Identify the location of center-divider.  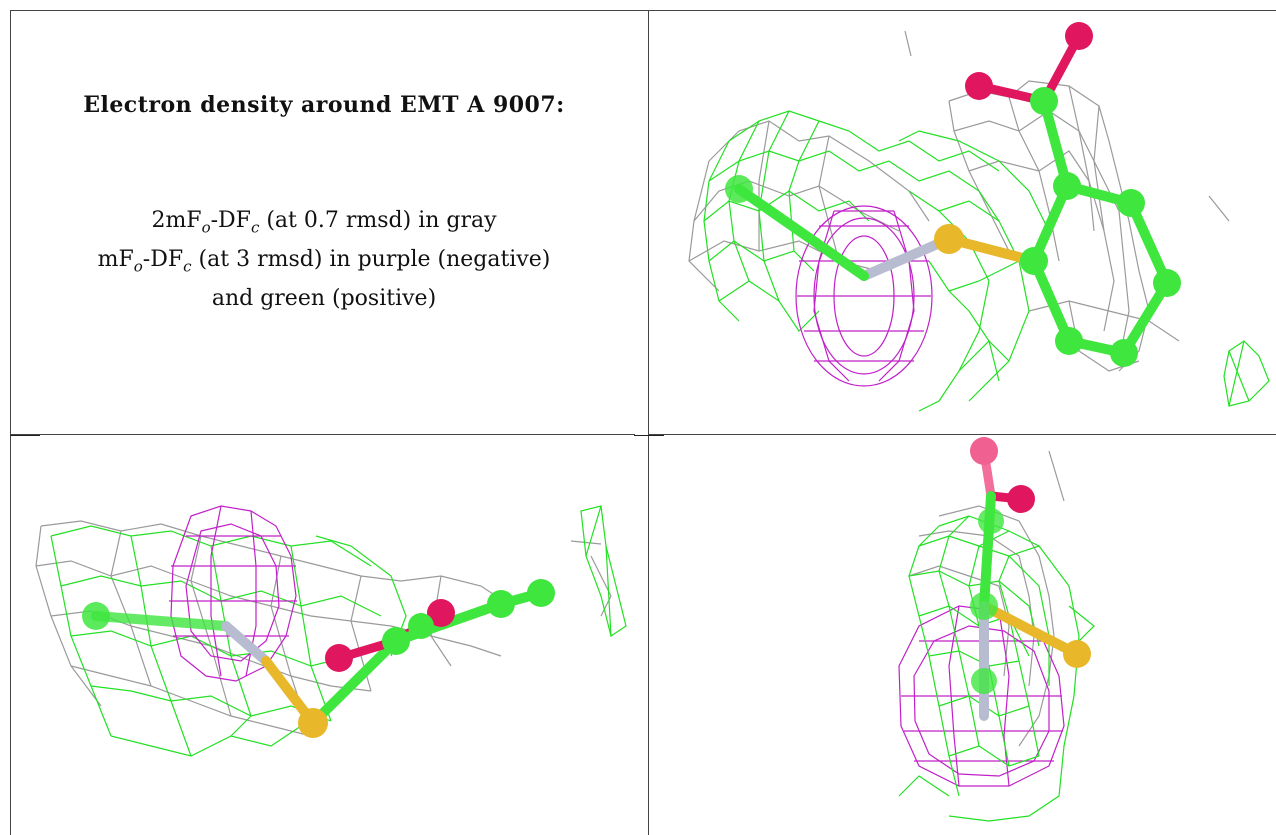
(648, 422).